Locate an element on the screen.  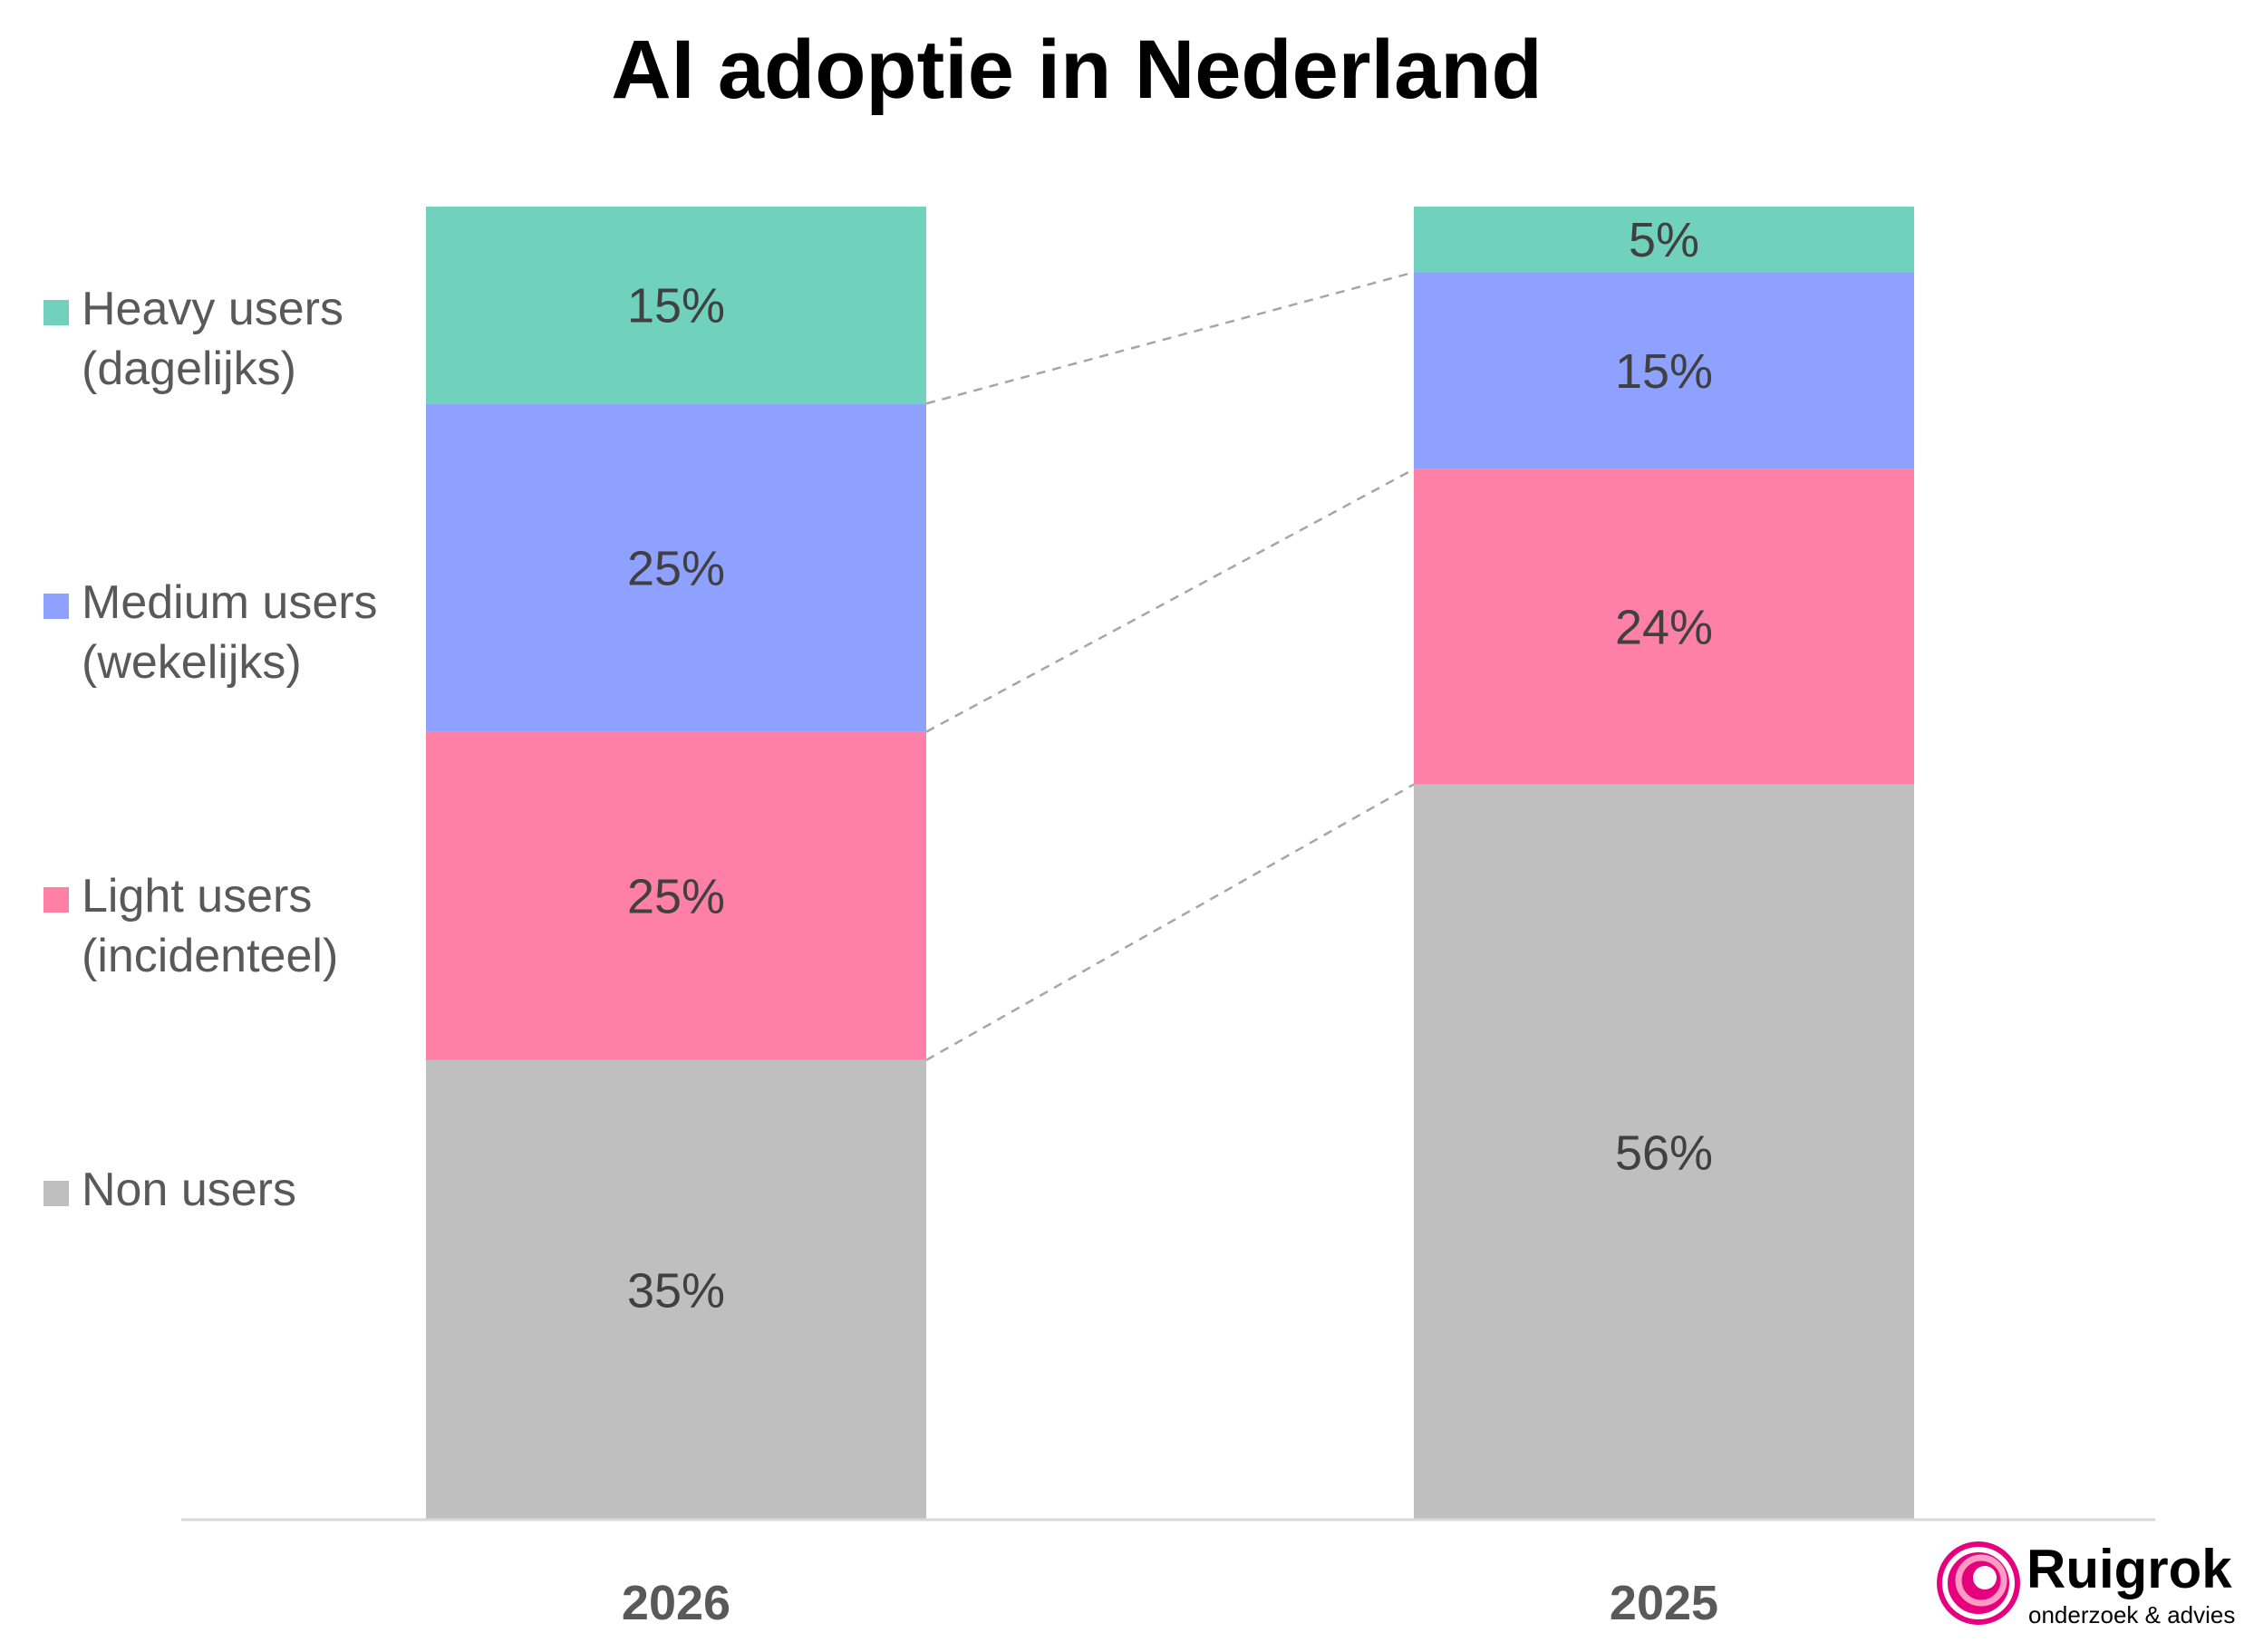
category-label: 2025 is located at coordinates (1664, 1603).